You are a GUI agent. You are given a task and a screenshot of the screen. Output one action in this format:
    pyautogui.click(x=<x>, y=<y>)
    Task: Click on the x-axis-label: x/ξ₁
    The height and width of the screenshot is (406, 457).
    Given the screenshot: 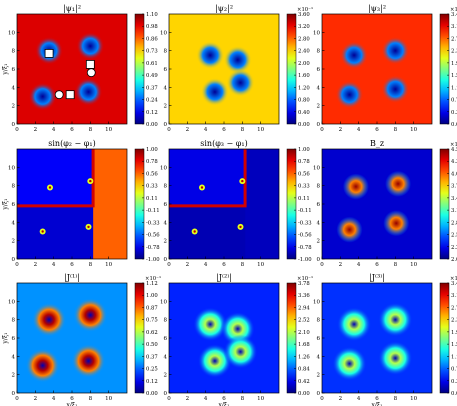 What is the action you would take?
    pyautogui.click(x=376, y=404)
    